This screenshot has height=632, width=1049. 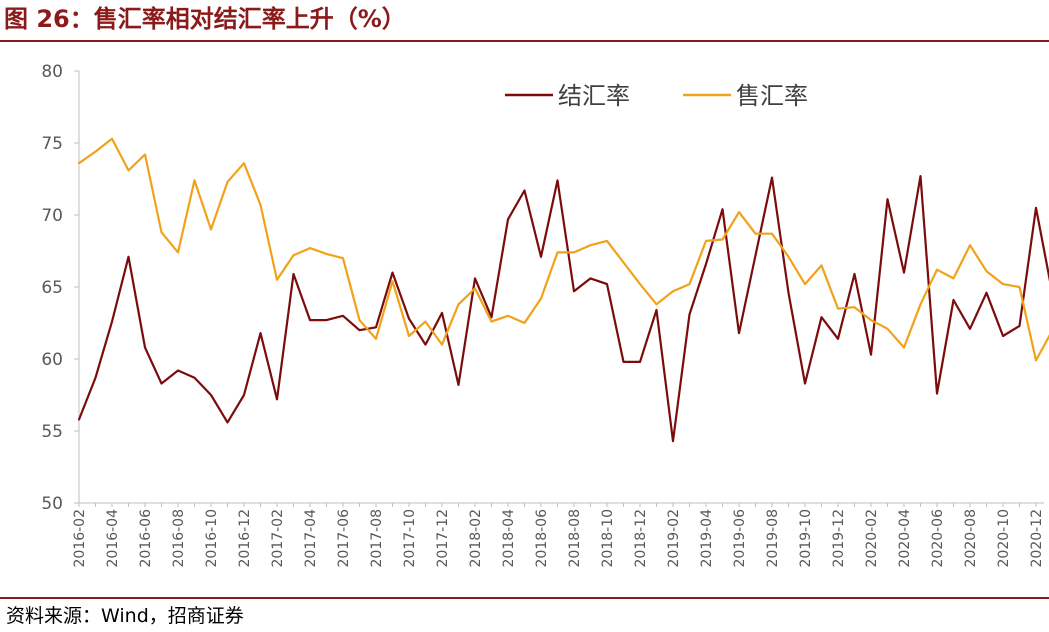 I want to click on x-tick-label: 2017-06, so click(x=344, y=538).